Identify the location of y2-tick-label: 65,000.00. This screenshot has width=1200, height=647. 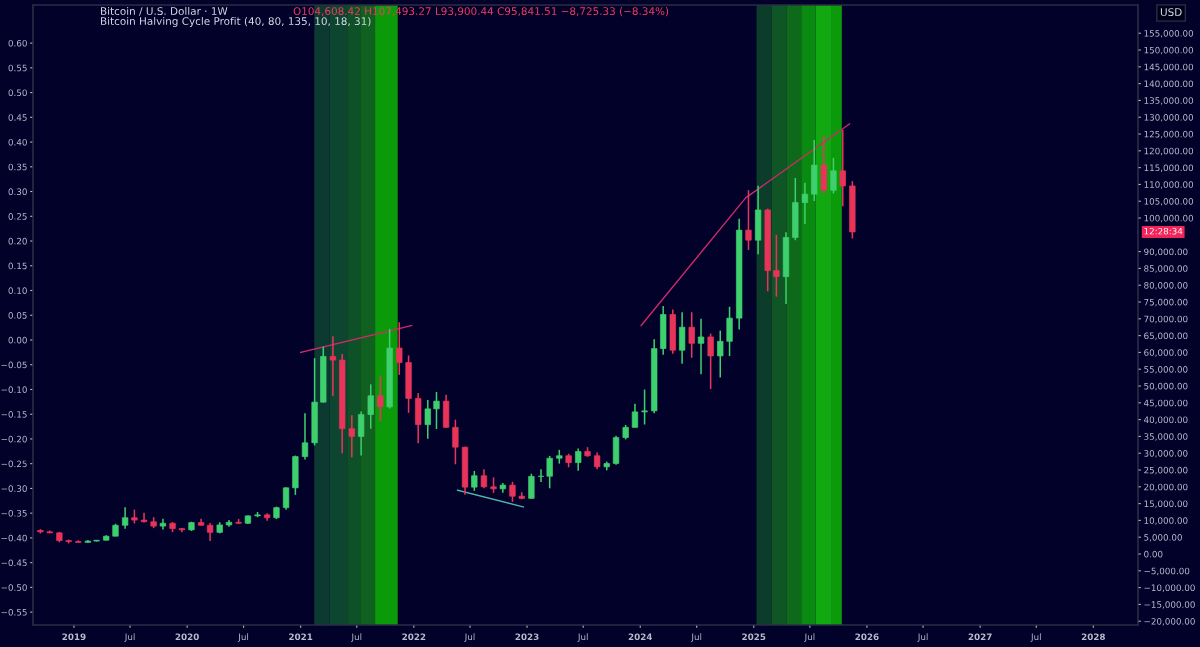
(1166, 336).